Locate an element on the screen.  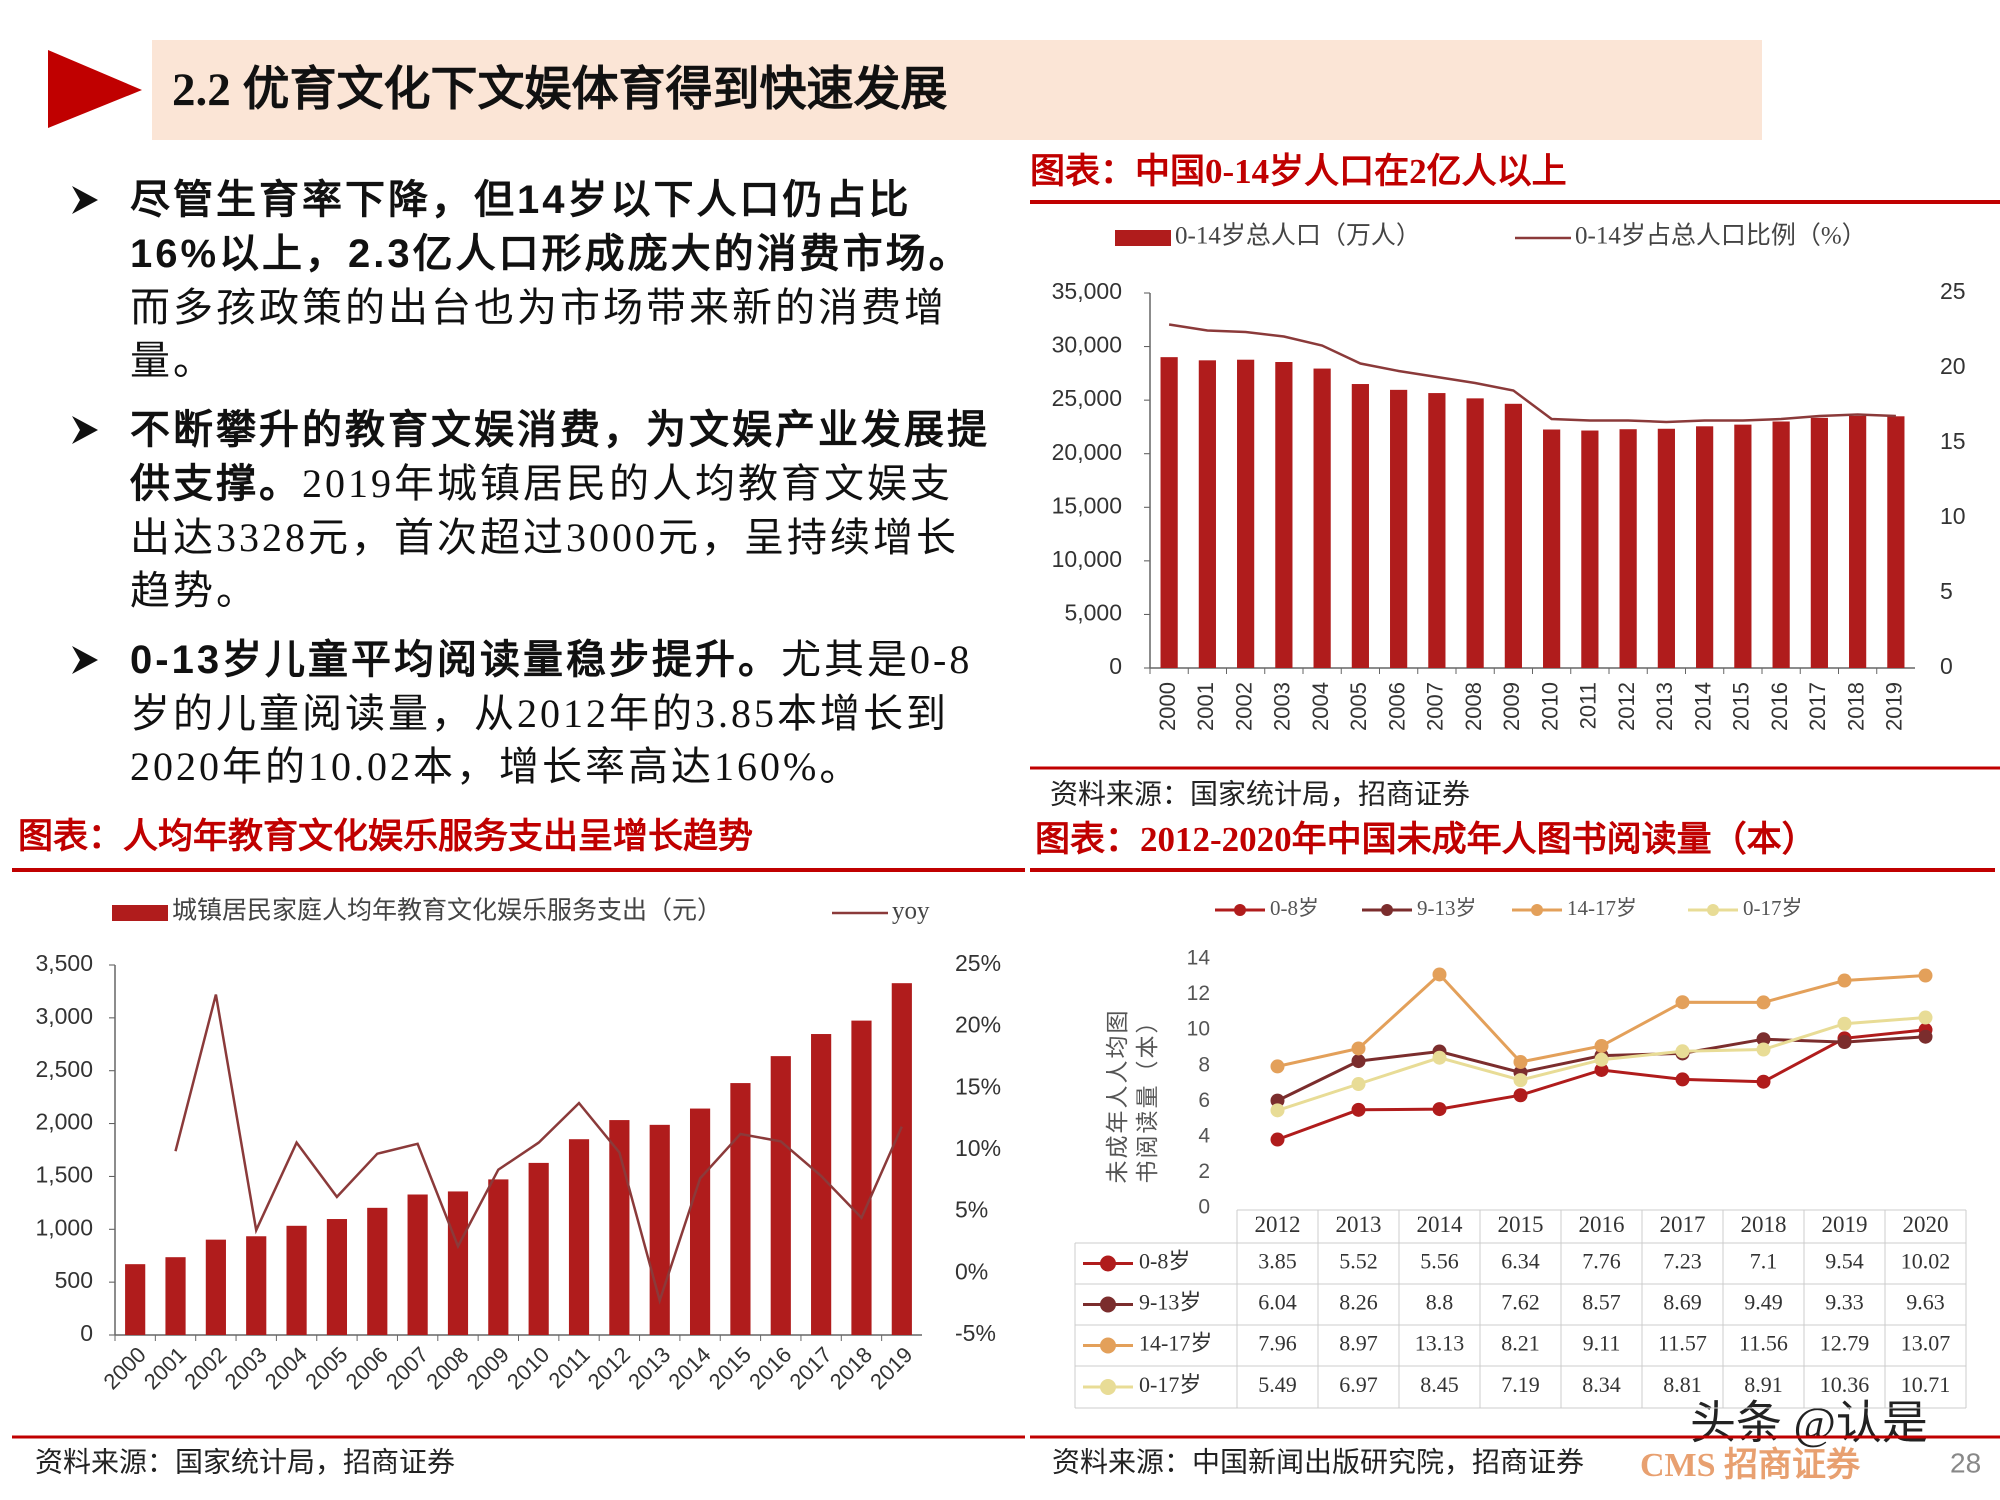
x-tick-label: 2003 is located at coordinates (246, 1368).